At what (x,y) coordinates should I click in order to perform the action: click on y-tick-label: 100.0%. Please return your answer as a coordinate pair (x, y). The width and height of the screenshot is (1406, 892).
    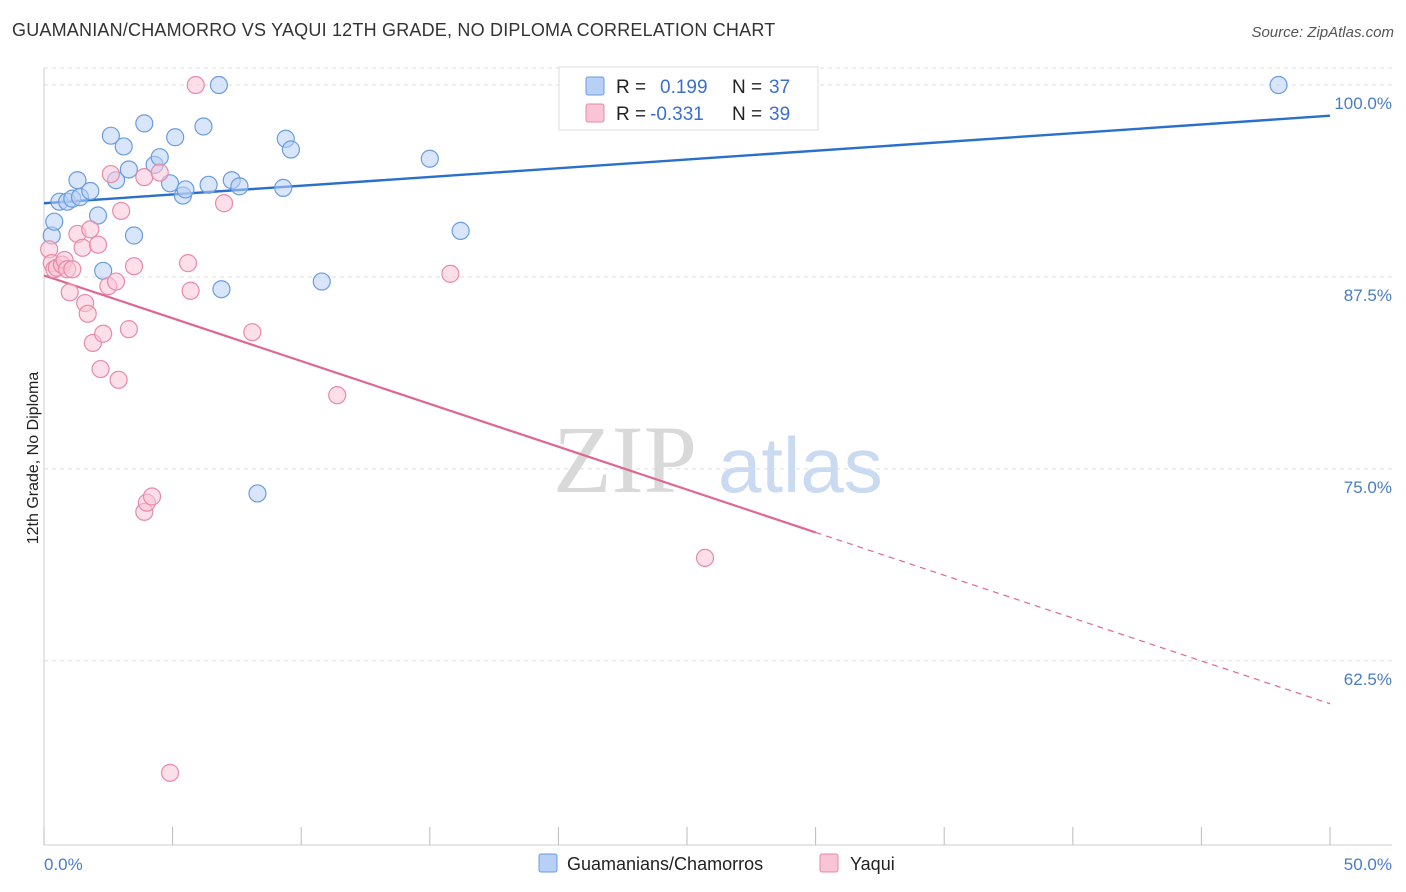
    Looking at the image, I should click on (1363, 103).